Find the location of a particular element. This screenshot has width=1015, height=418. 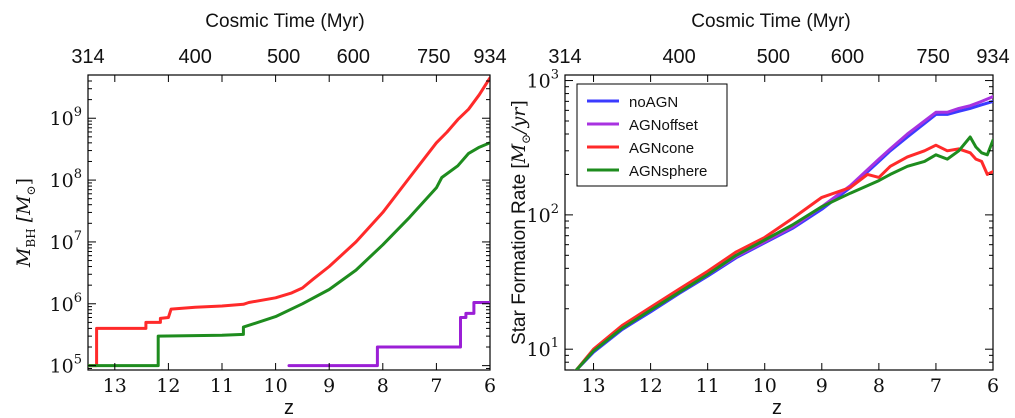

y-tick-label: 10⁷ is located at coordinates (66, 241).